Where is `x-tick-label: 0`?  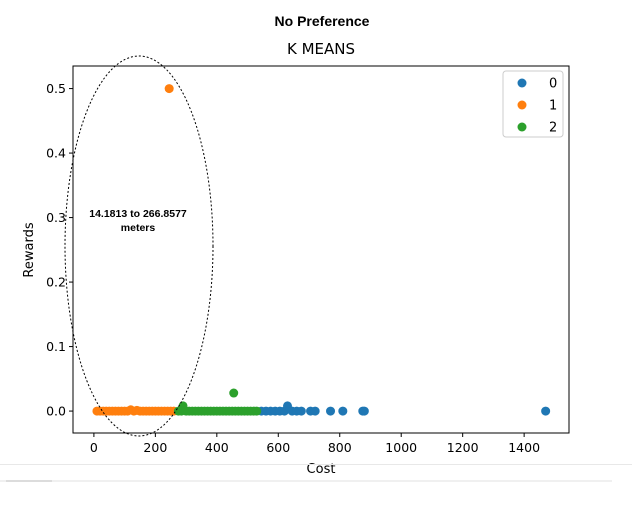 x-tick-label: 0 is located at coordinates (94, 447).